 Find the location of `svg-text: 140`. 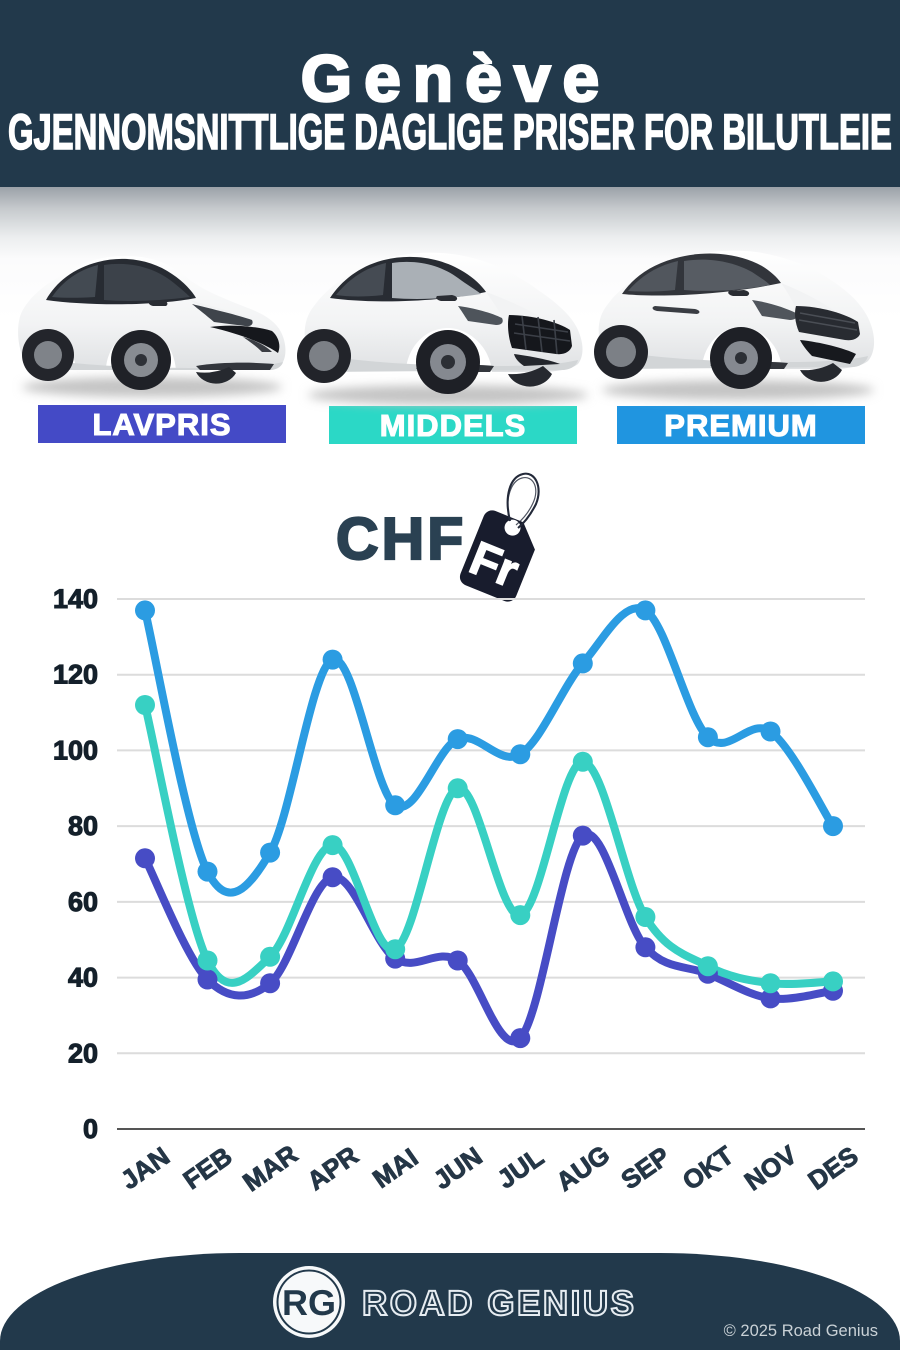

svg-text: 140 is located at coordinates (75, 599).